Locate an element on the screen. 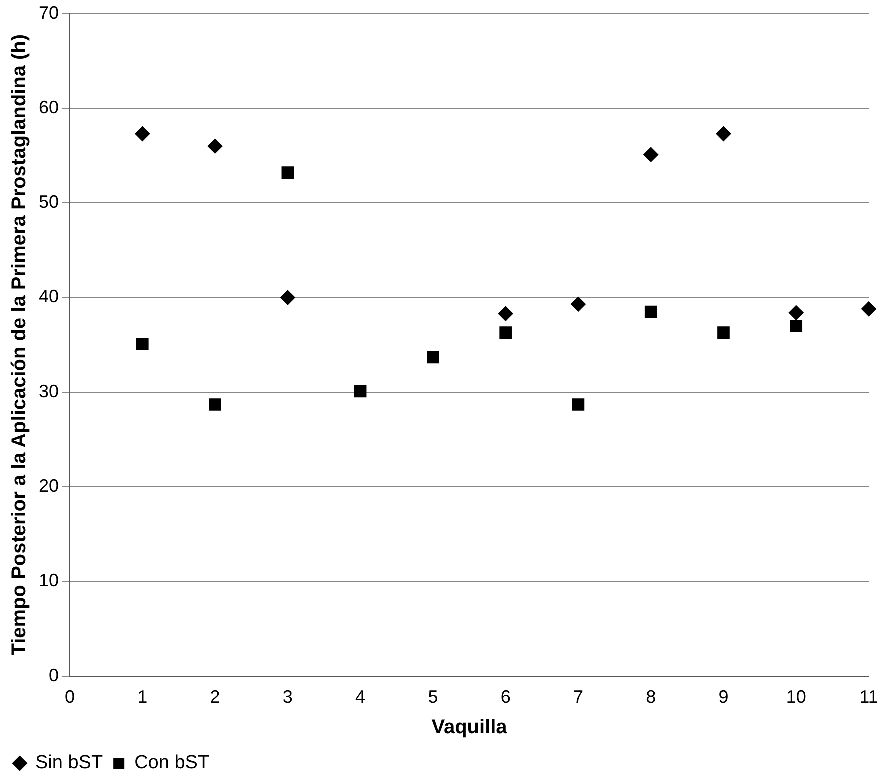  x-tick-label: 1 is located at coordinates (143, 697).